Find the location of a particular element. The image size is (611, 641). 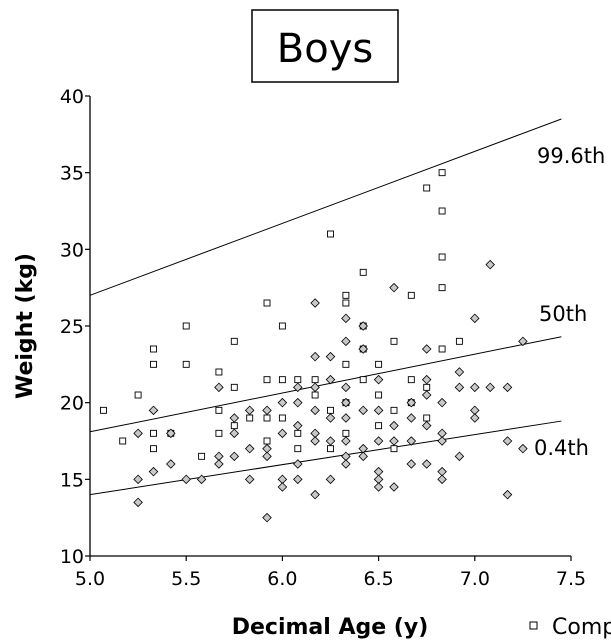

x-axis-ticks: 5.0 5.5 6.0 6.5 7.0 7.5 is located at coordinates (330, 573).